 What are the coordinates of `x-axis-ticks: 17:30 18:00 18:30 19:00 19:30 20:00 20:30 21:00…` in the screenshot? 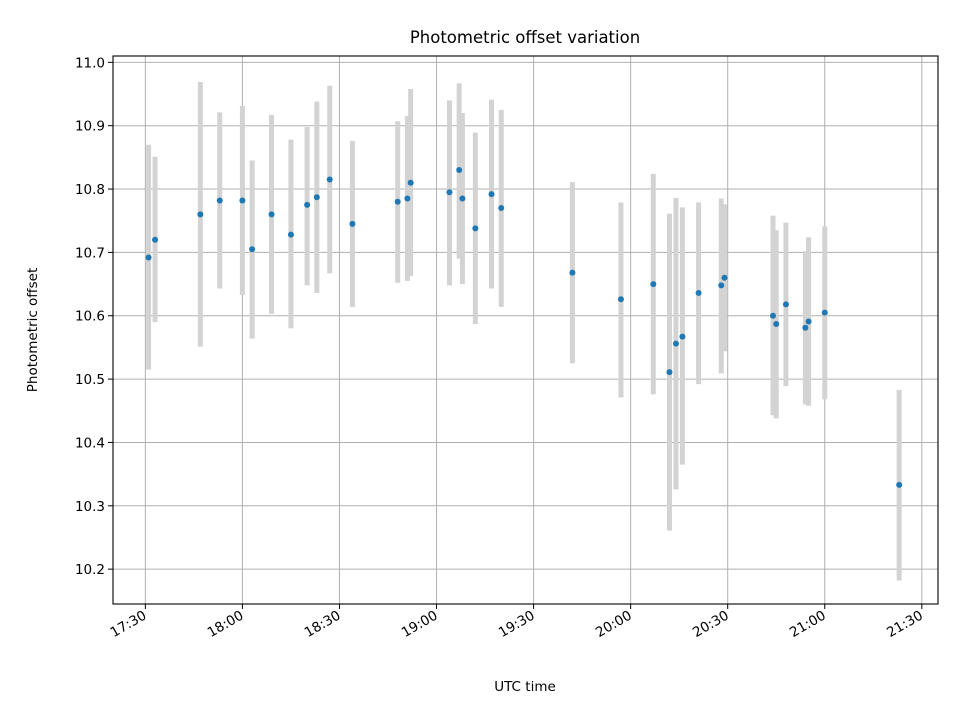 It's located at (517, 622).